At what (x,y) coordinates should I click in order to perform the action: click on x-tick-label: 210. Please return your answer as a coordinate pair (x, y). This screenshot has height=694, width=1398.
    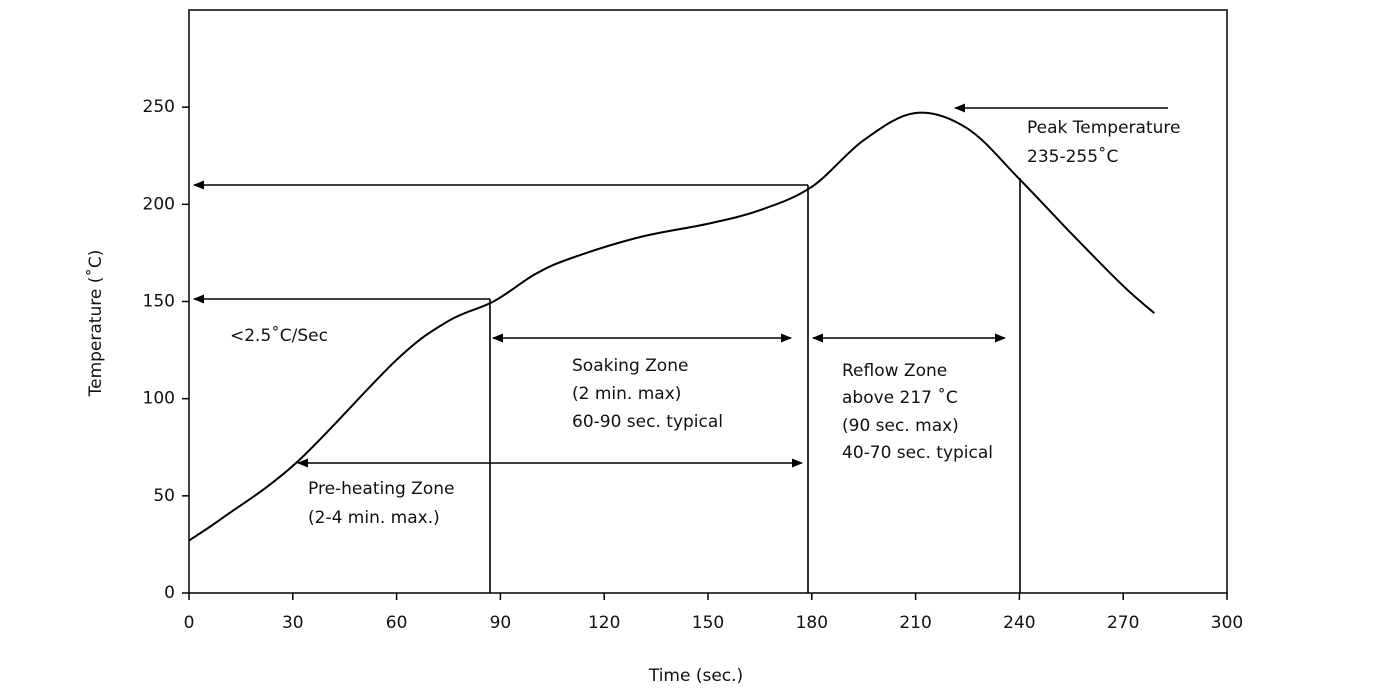
    Looking at the image, I should click on (915, 623).